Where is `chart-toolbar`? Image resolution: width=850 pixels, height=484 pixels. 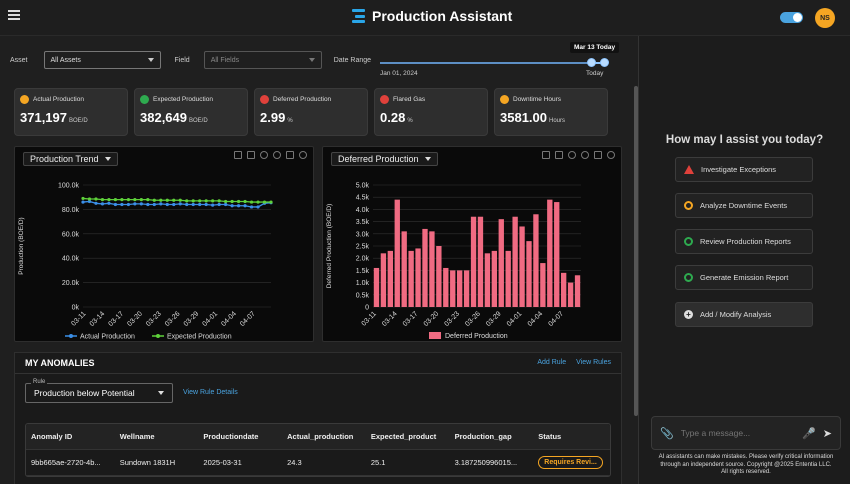 chart-toolbar is located at coordinates (578, 155).